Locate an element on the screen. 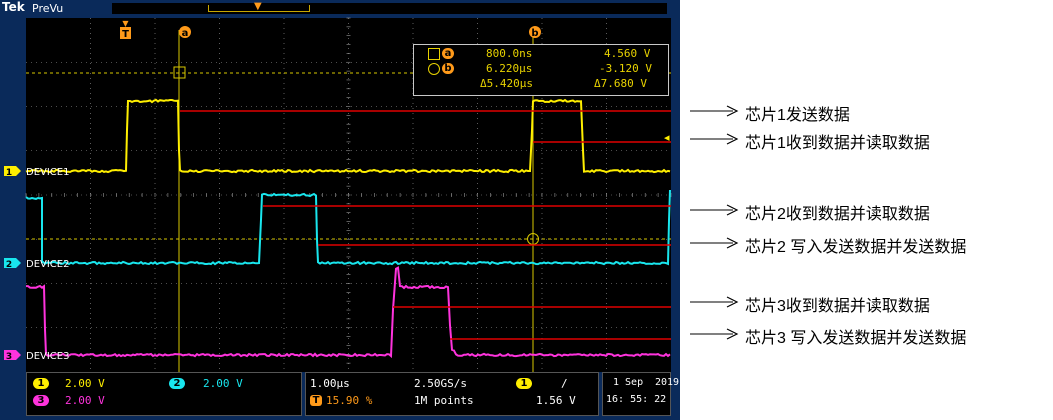  annotation-label: 芯片1收到数据并读取数据 is located at coordinates (837, 141).